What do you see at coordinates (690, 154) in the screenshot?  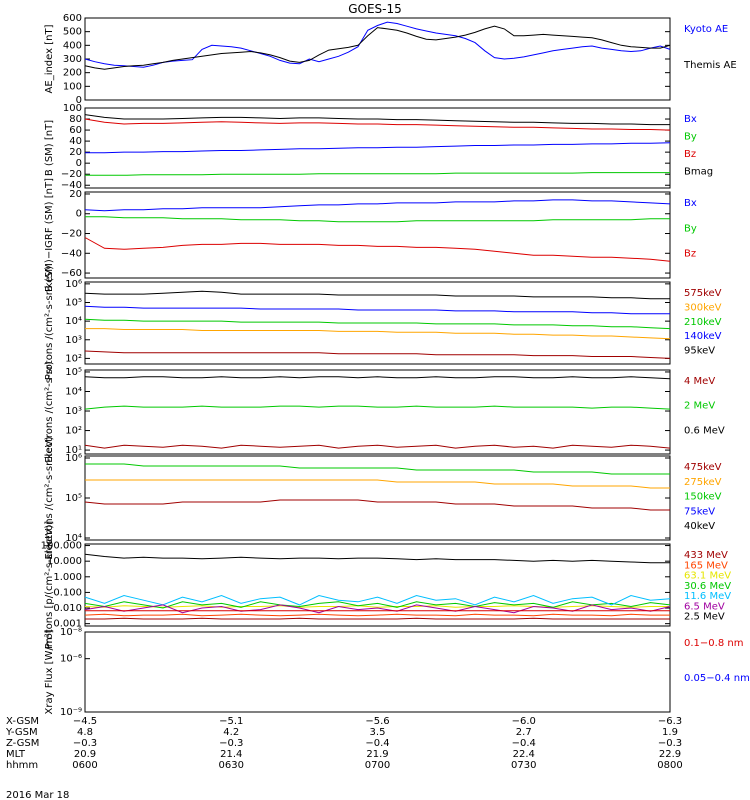 I see `legend-entry: Bz` at bounding box center [690, 154].